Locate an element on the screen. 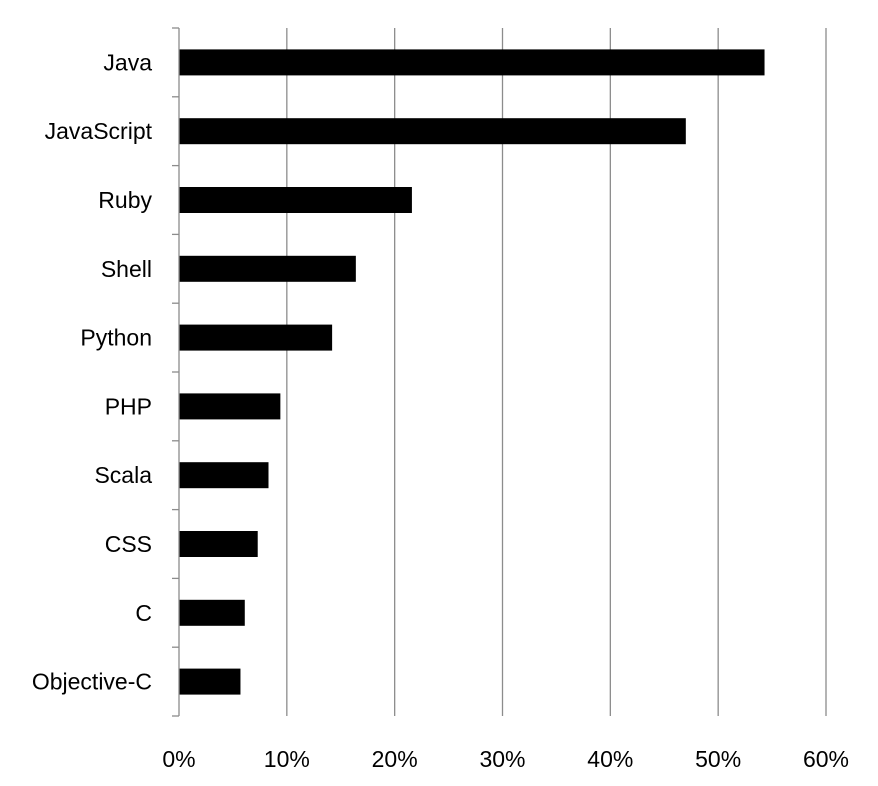 Image resolution: width=878 pixels, height=786 pixels. x-tick-label: 0% is located at coordinates (178, 759).